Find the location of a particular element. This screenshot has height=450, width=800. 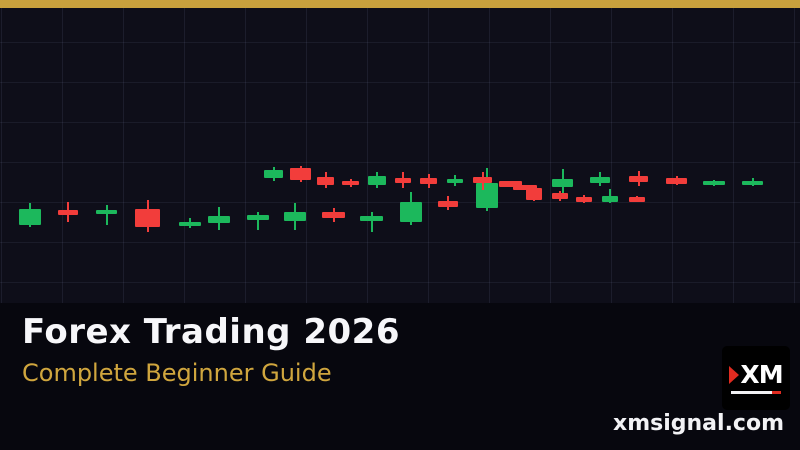

xm-logo-underline is located at coordinates (756, 392).